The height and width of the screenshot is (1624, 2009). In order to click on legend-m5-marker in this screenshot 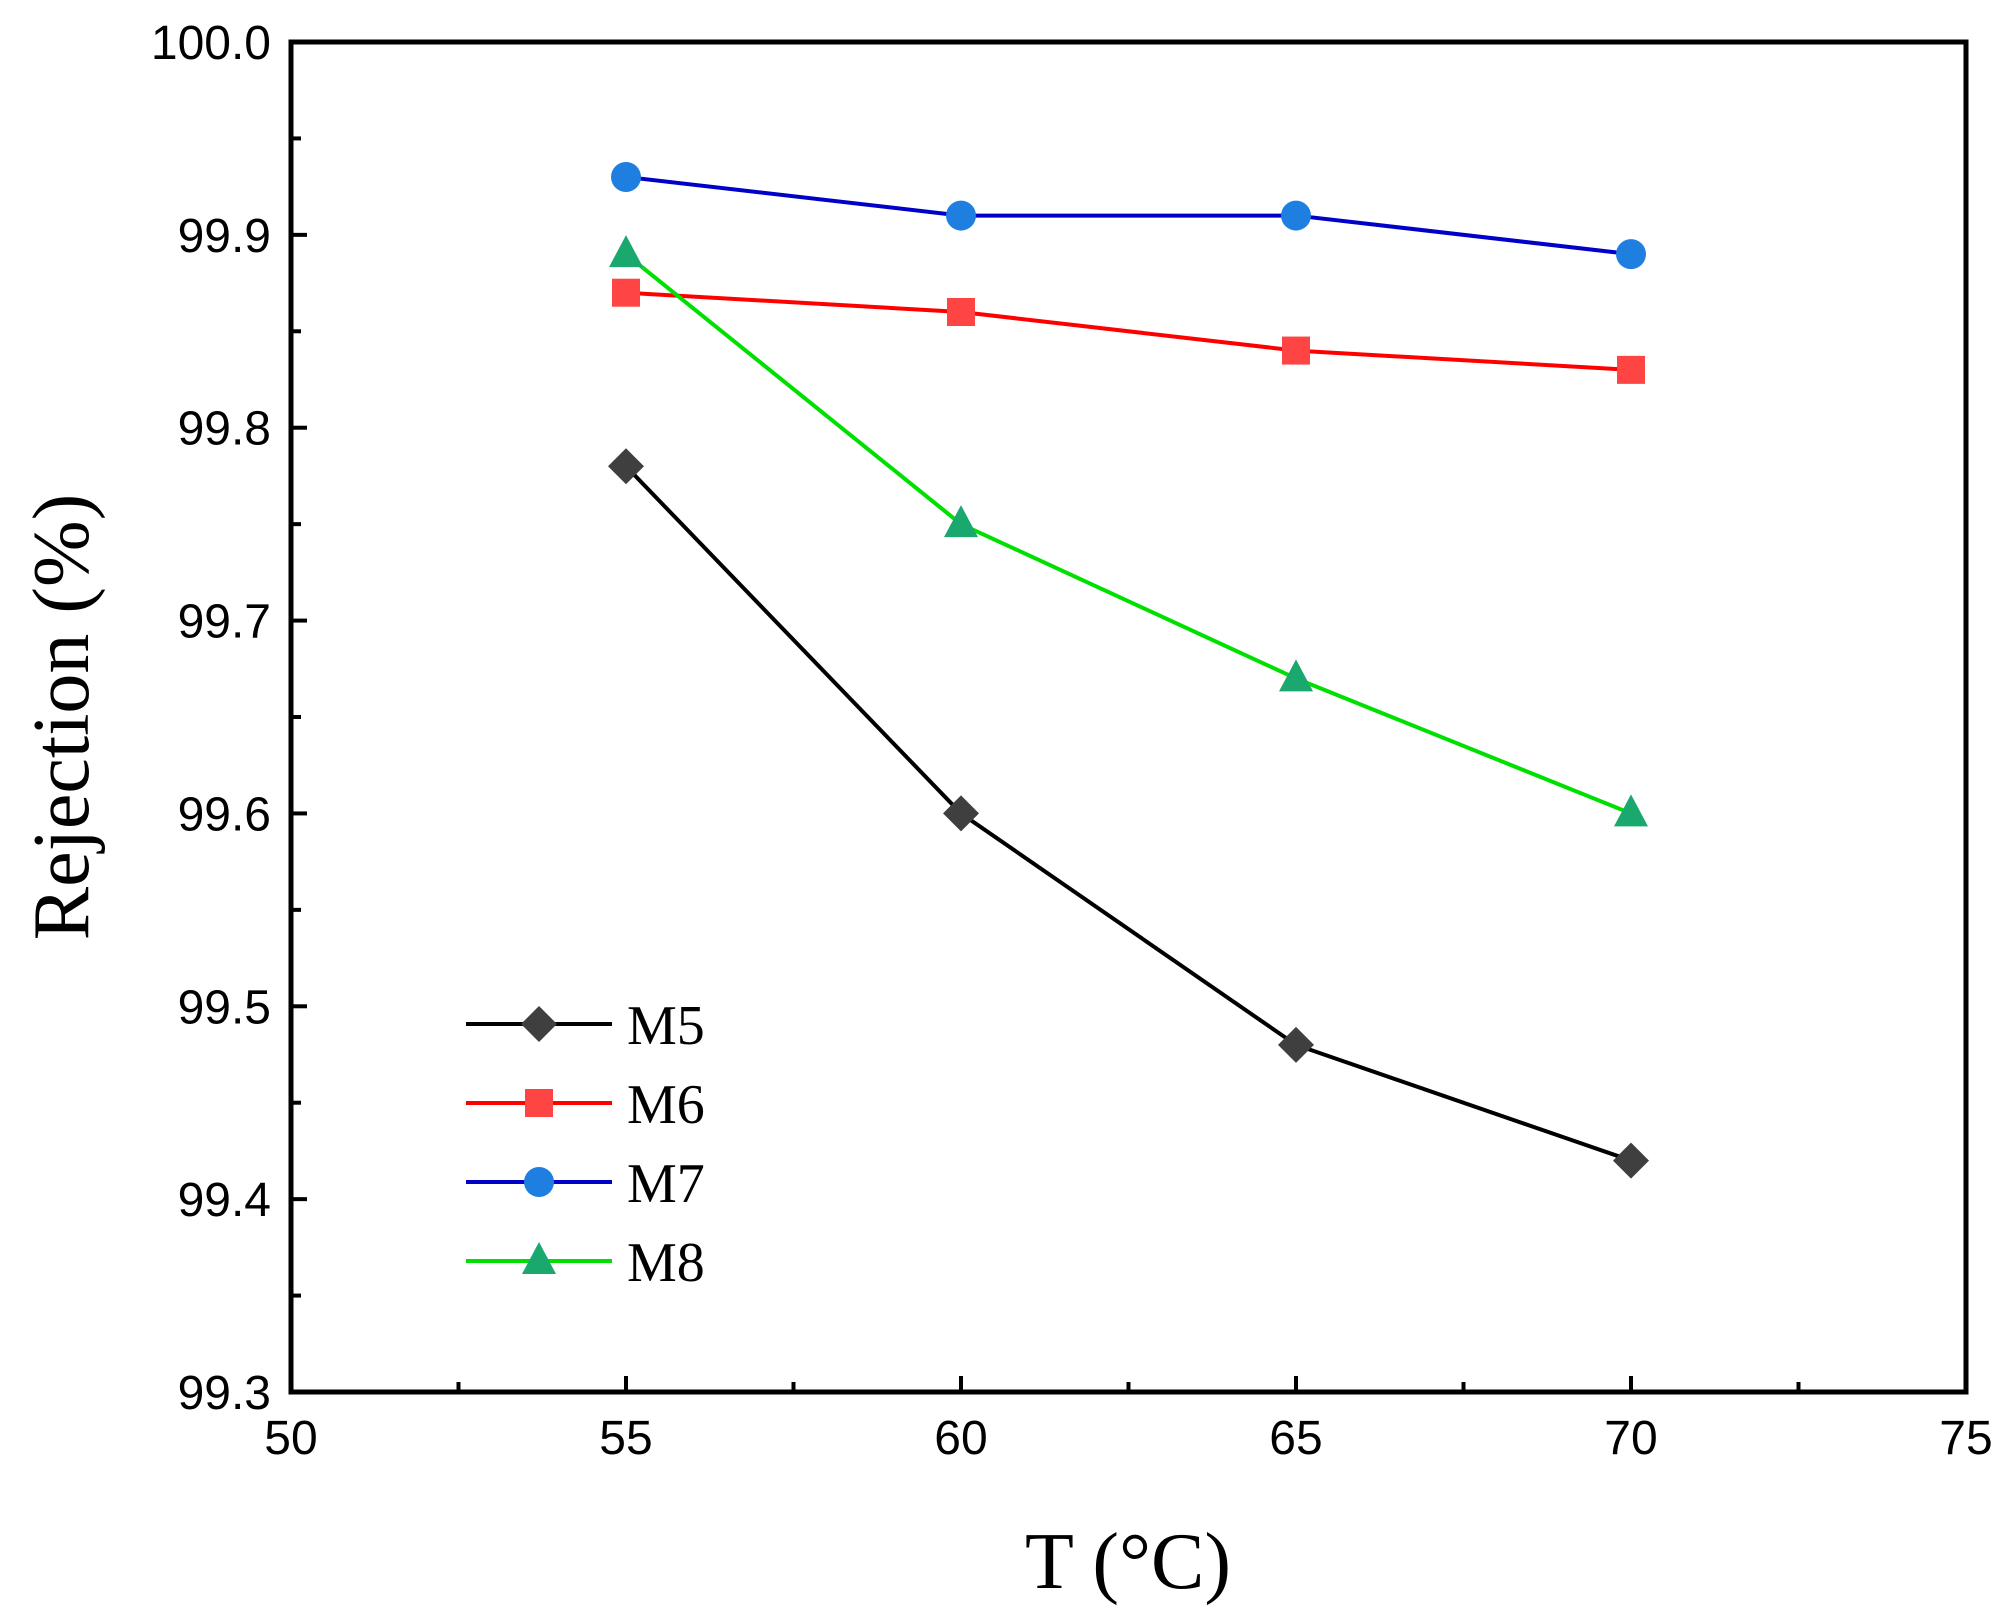, I will do `click(539, 1024)`.